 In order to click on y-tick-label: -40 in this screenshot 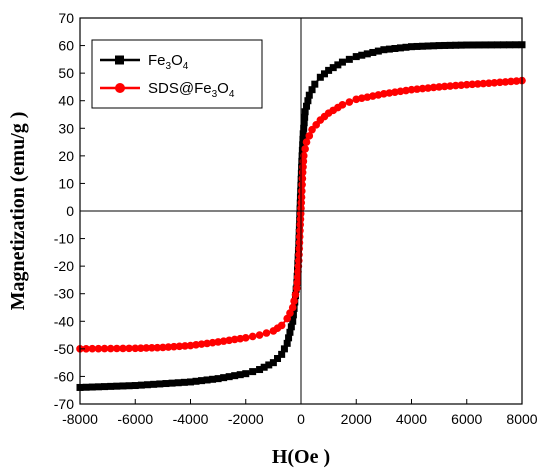, I will do `click(64, 321)`.